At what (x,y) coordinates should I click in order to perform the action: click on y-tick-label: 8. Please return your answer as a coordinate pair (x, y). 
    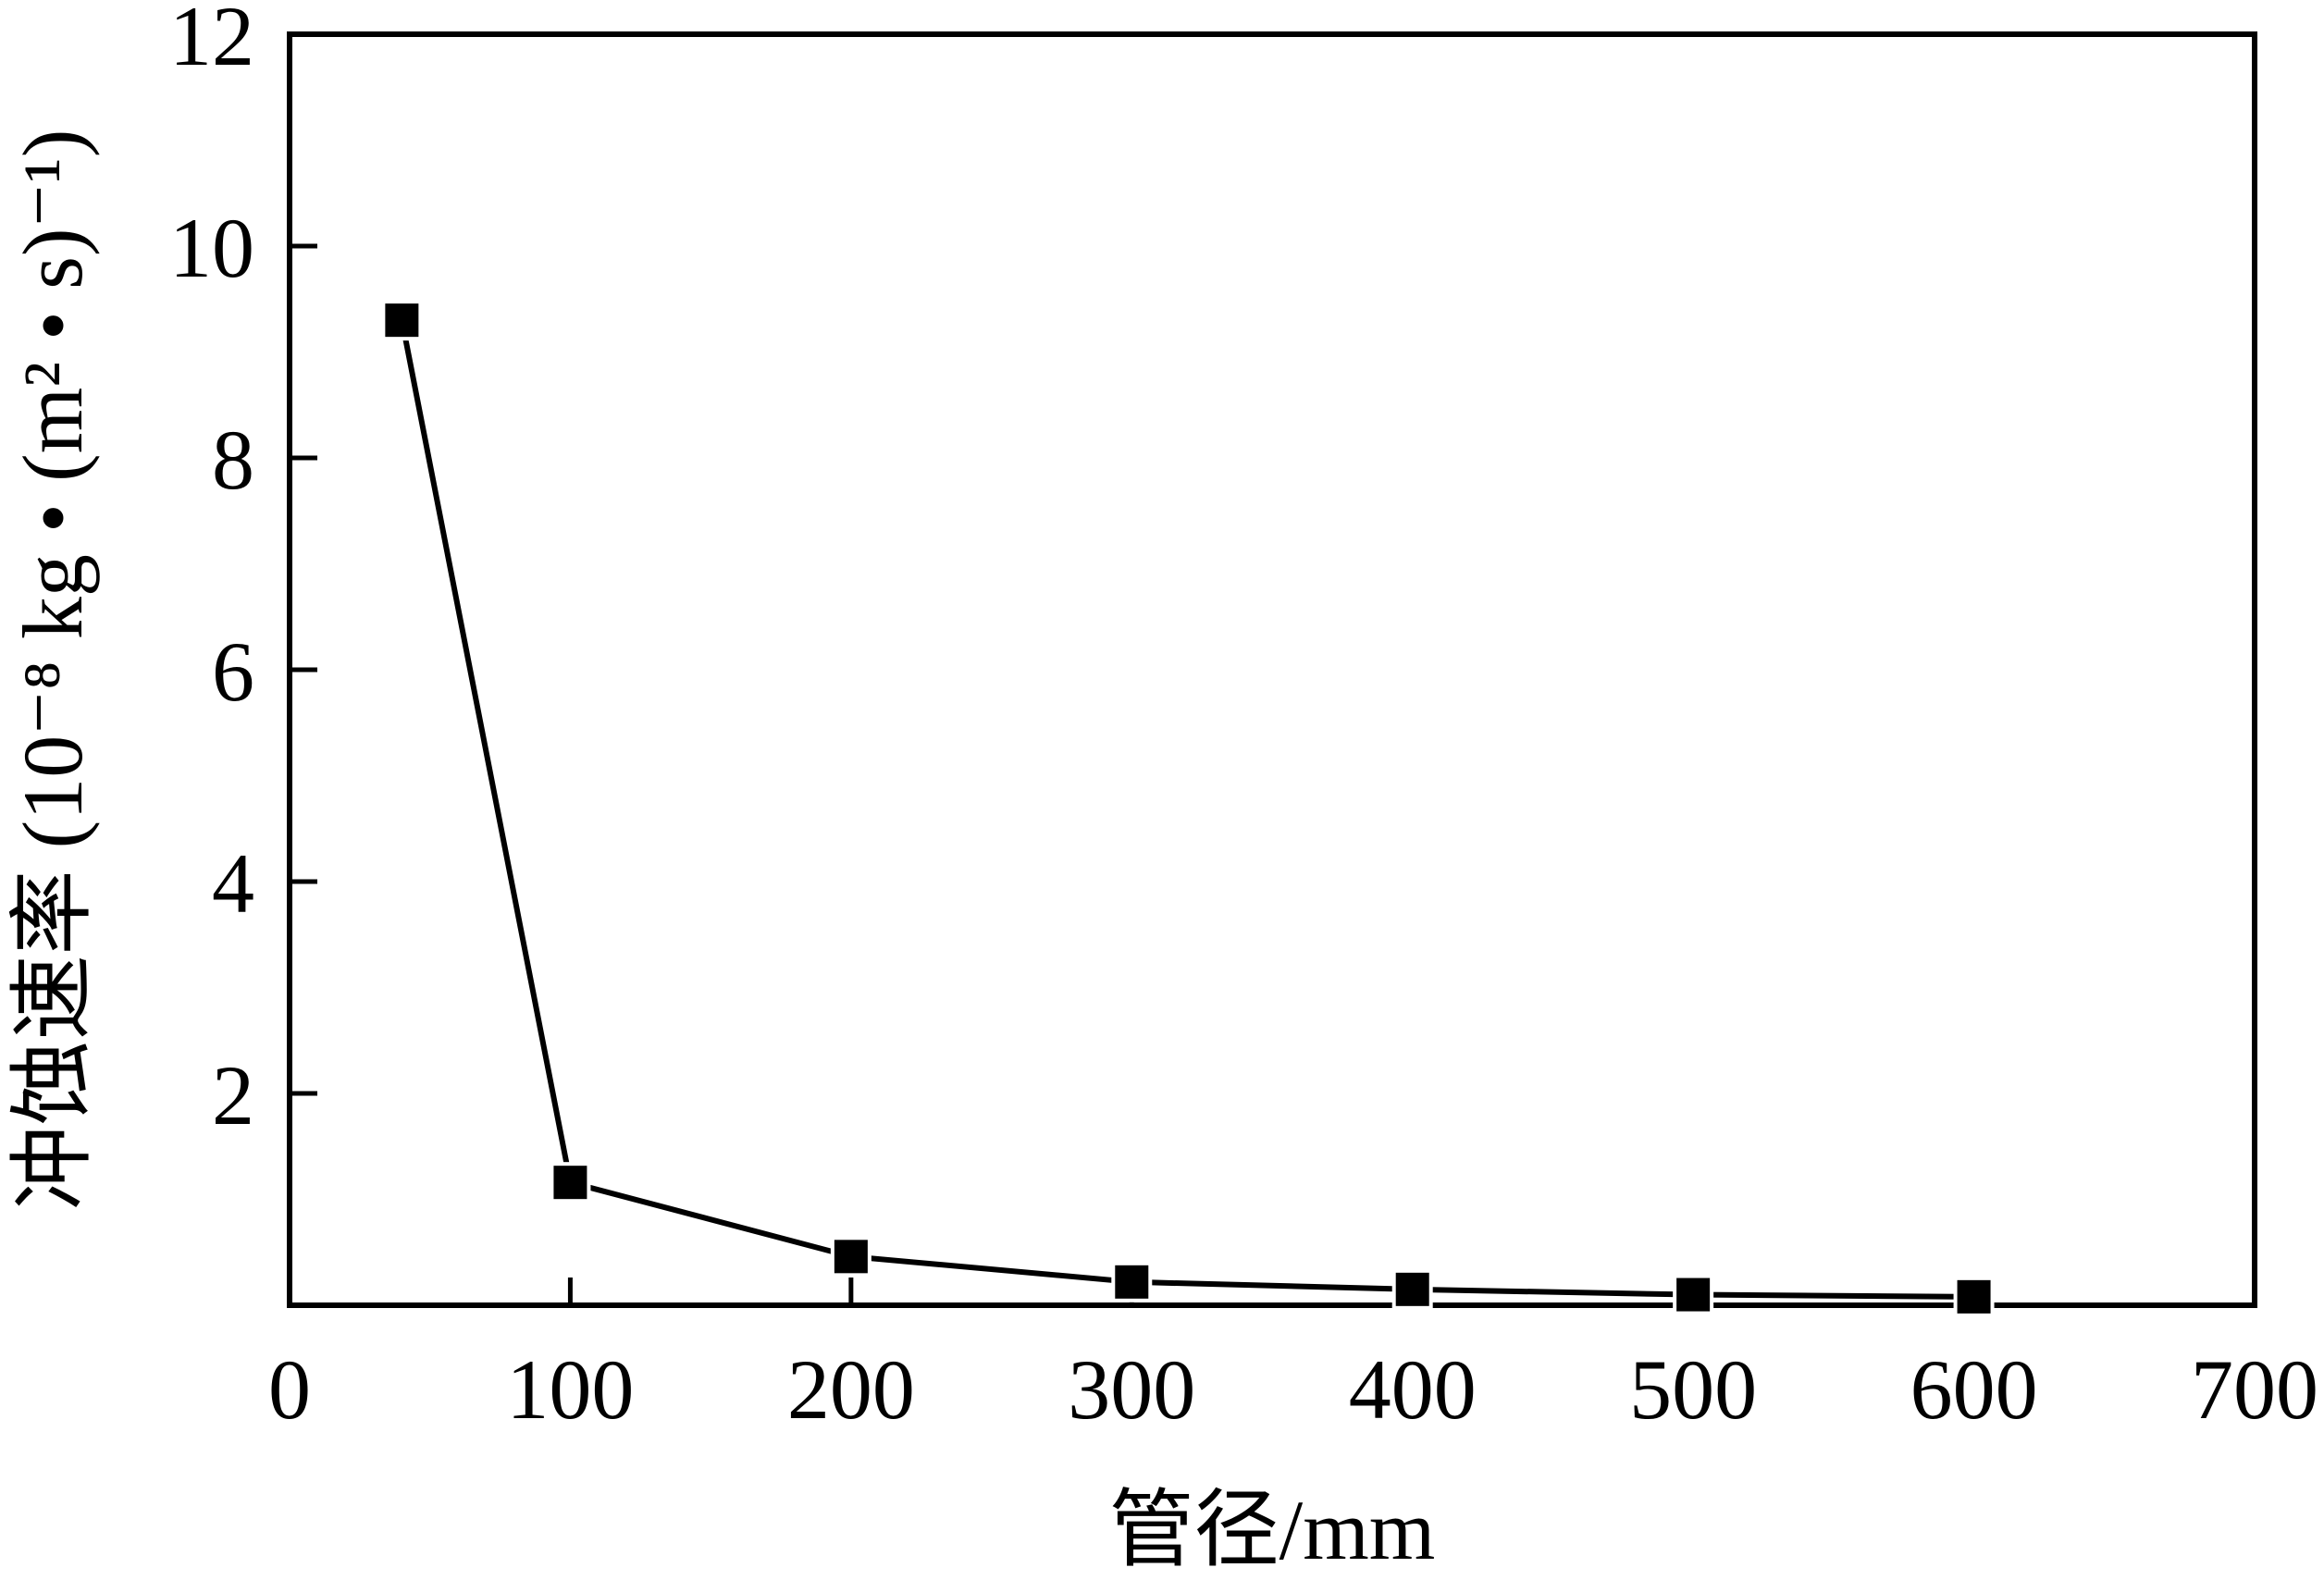
    Looking at the image, I should click on (233, 460).